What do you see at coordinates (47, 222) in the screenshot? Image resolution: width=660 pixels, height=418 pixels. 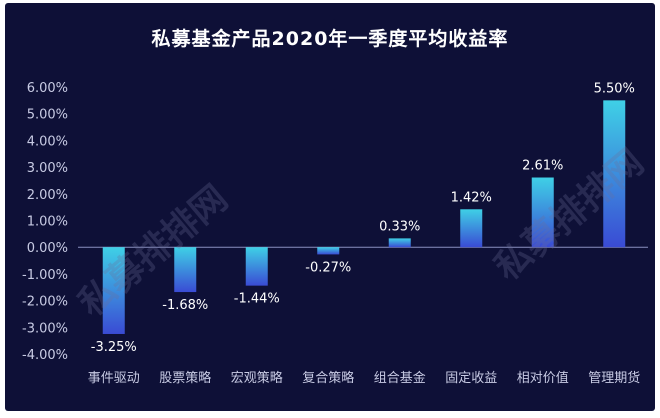 I see `y-tick-label: 1.00%` at bounding box center [47, 222].